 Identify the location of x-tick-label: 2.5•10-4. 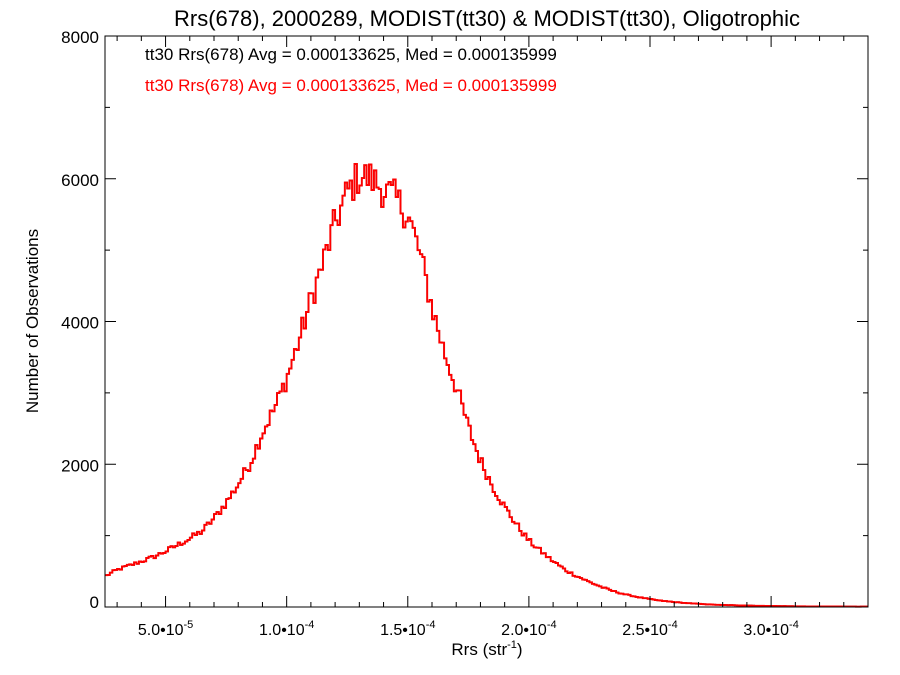
(649, 629).